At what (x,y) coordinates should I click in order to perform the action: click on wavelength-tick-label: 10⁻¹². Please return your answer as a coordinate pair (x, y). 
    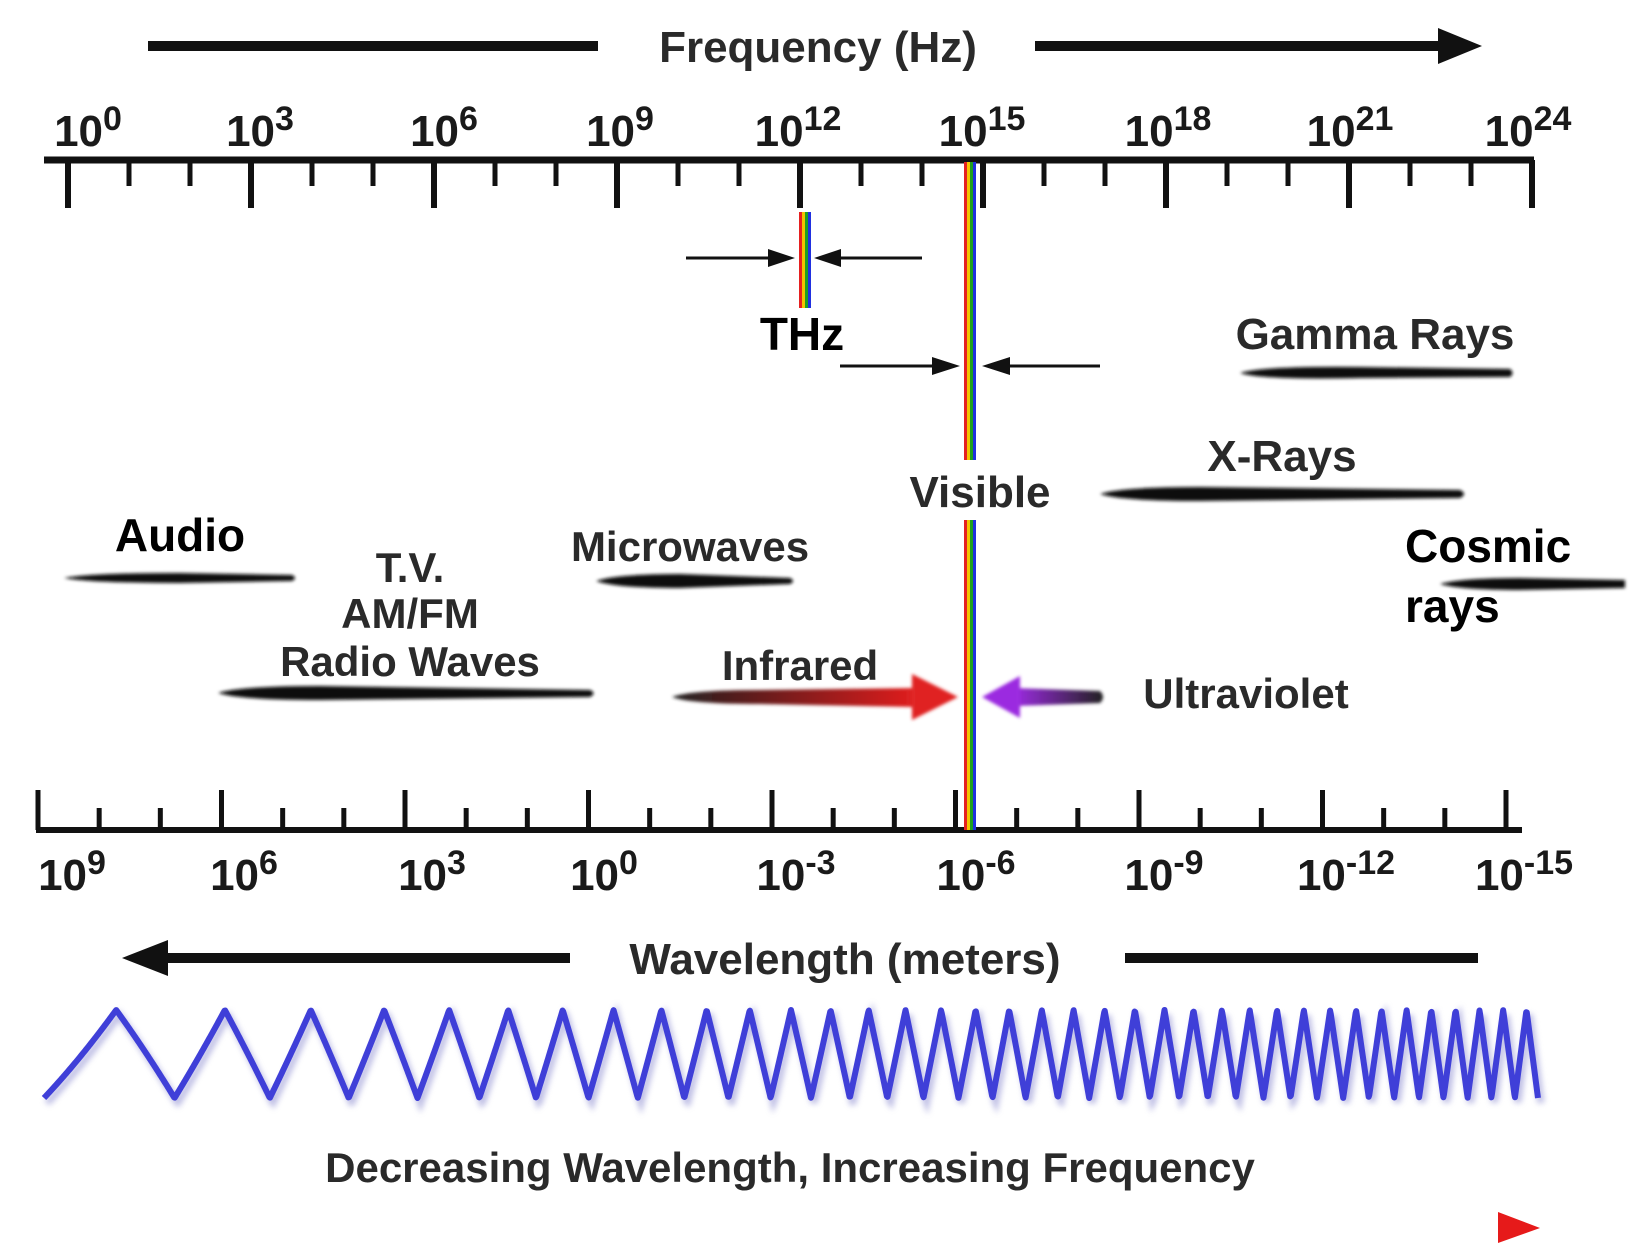
    Looking at the image, I should click on (1346, 872).